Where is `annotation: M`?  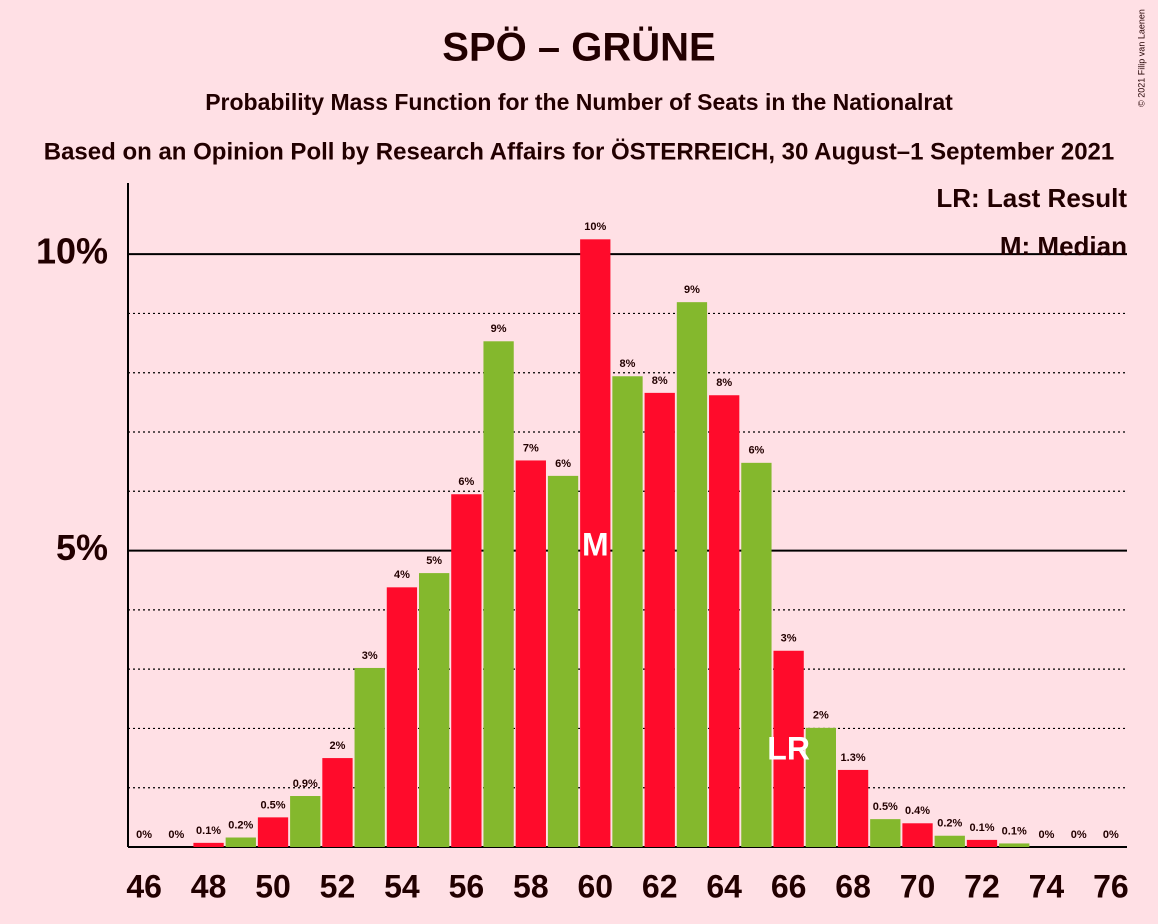 annotation: M is located at coordinates (595, 544).